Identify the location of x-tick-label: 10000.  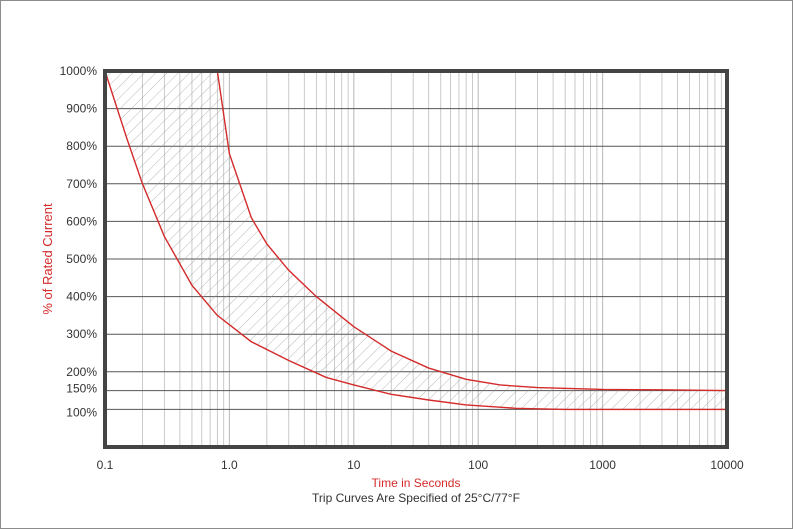
(727, 465).